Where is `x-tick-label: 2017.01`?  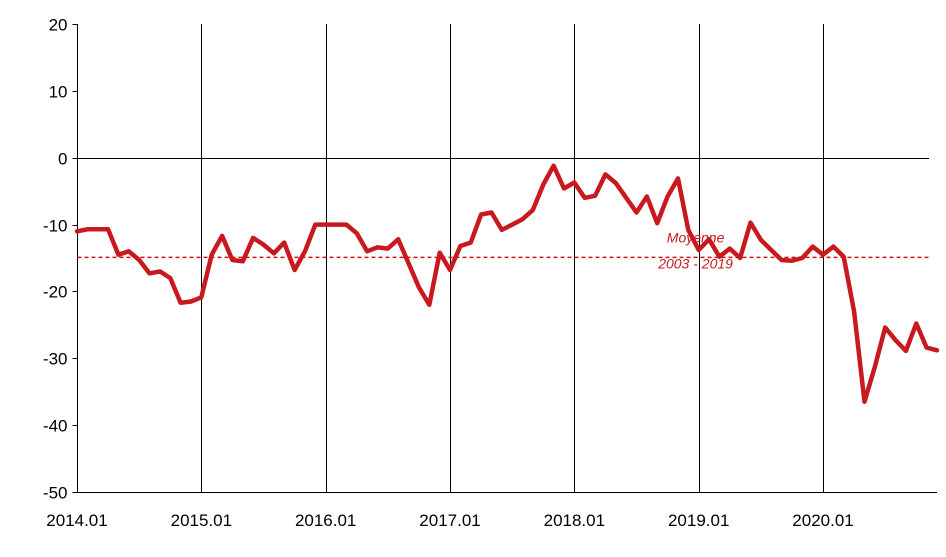
x-tick-label: 2017.01 is located at coordinates (449, 520).